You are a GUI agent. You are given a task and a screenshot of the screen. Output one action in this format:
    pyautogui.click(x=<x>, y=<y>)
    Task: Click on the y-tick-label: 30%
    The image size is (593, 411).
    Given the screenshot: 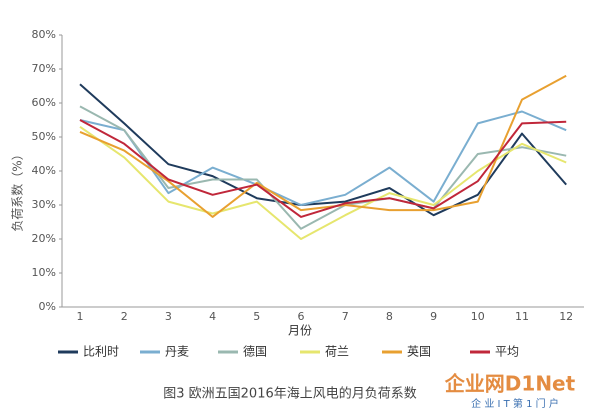 What is the action you would take?
    pyautogui.click(x=44, y=204)
    